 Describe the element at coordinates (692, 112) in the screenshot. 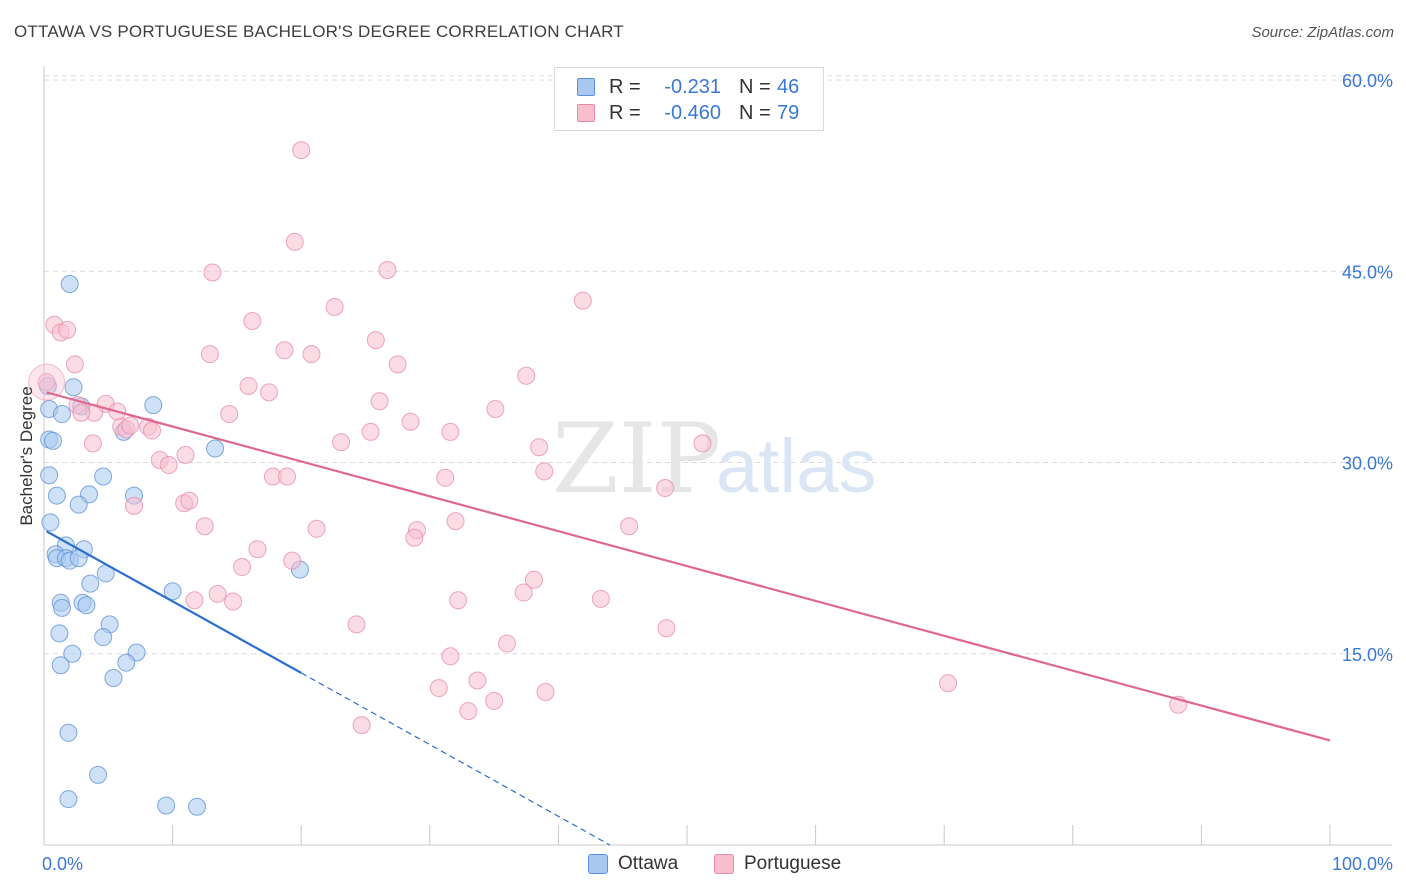

I see `r-value: -0.460` at that location.